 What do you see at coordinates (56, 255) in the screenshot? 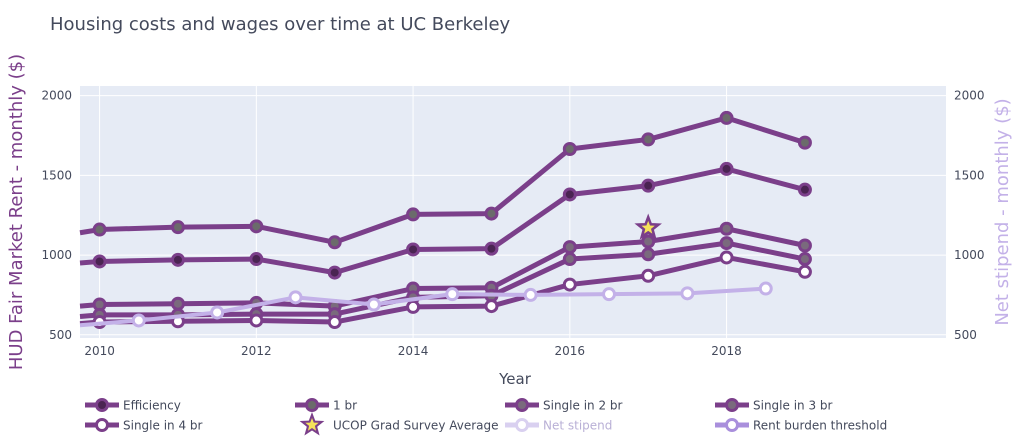
I see `y-tick-label-left: 1000` at bounding box center [56, 255].